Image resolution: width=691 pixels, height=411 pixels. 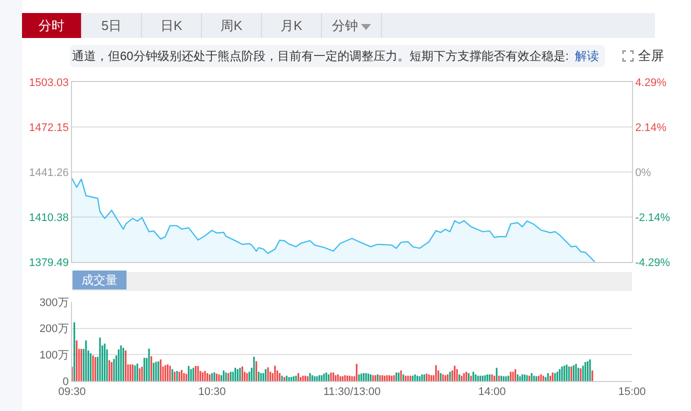 What do you see at coordinates (172, 25) in the screenshot?
I see `text: 日K` at bounding box center [172, 25].